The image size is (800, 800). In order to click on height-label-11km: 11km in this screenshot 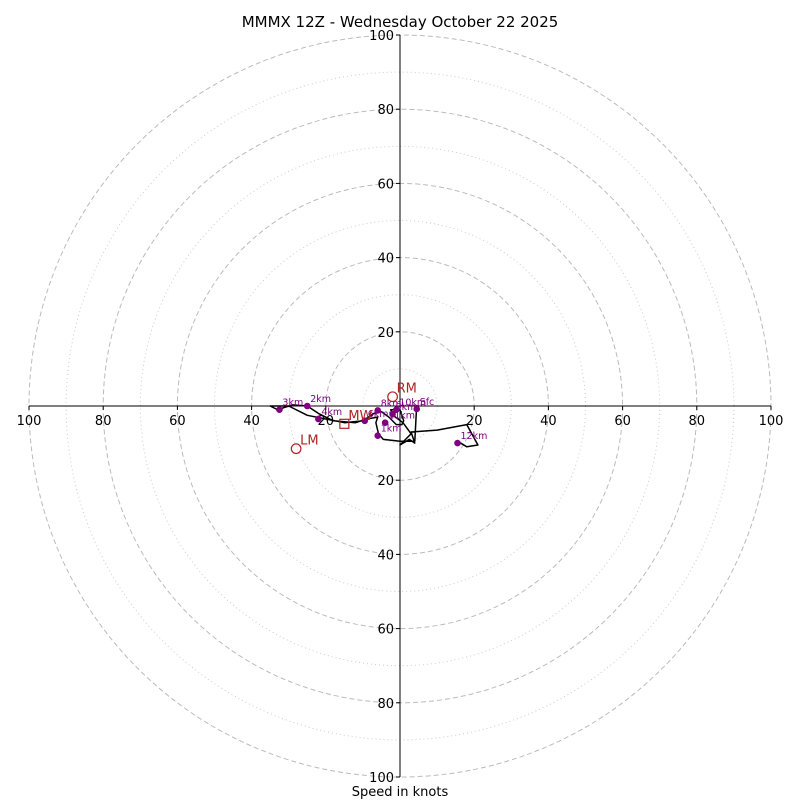, I will do `click(401, 416)`.